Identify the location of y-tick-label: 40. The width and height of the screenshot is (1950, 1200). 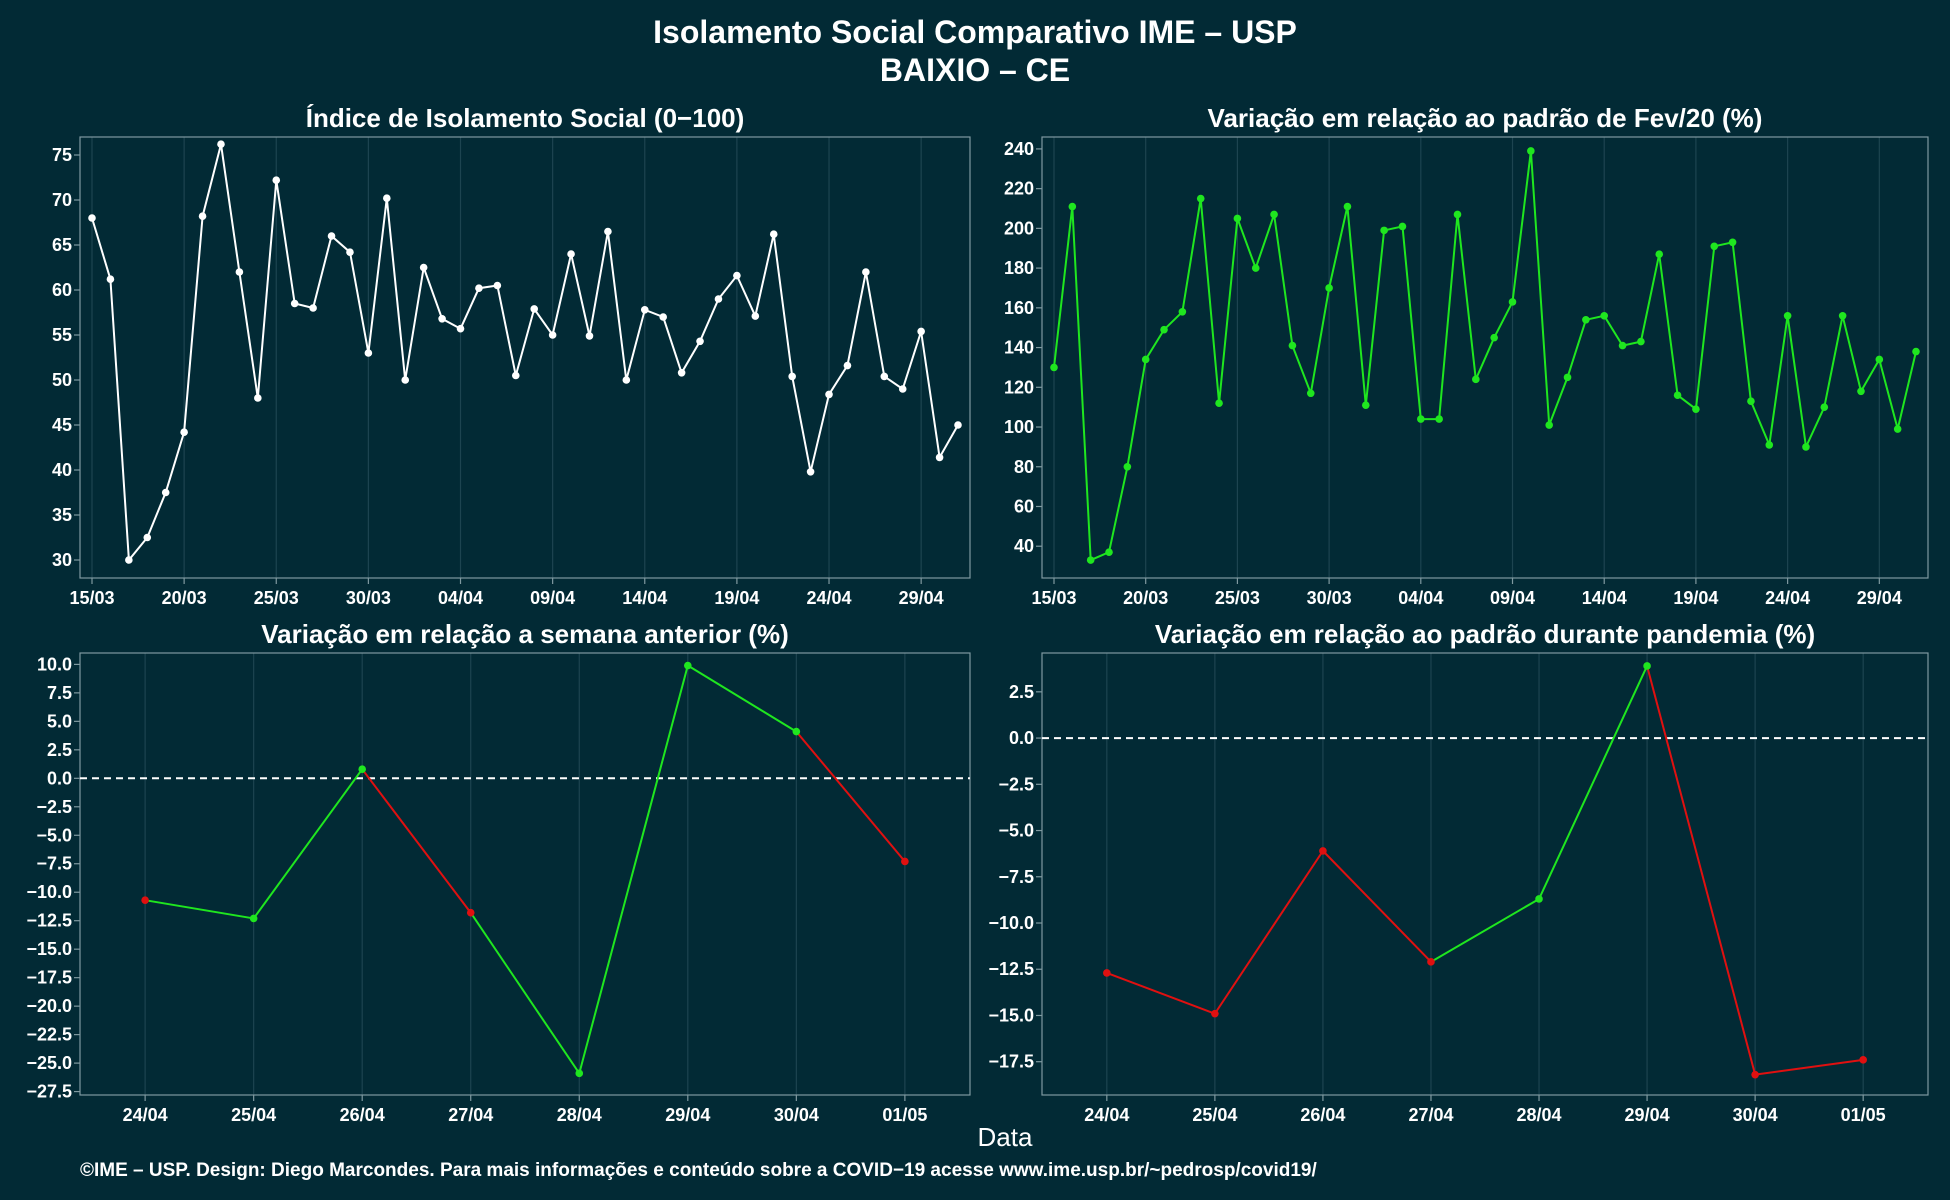
(1024, 546).